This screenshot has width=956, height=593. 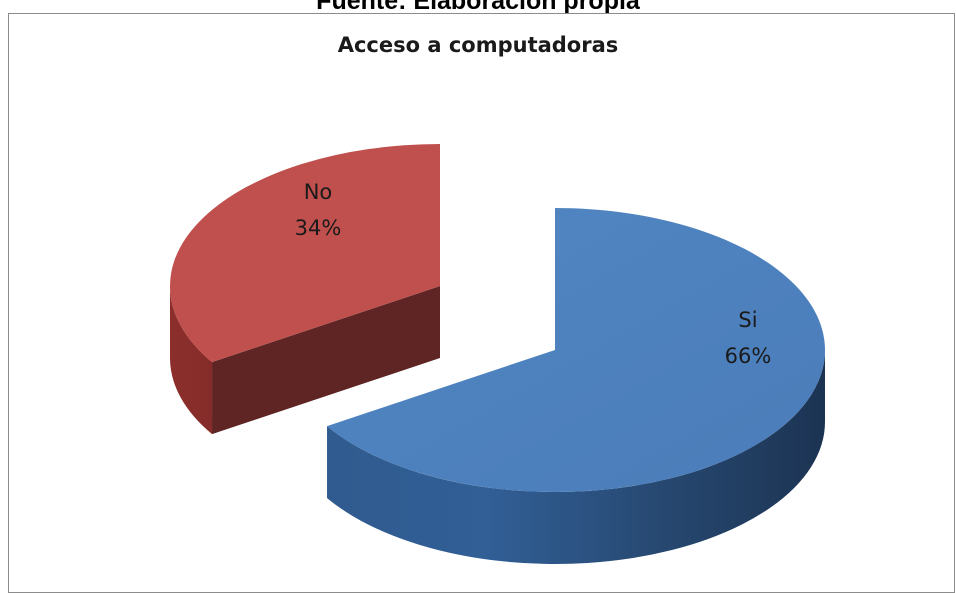 What do you see at coordinates (318, 228) in the screenshot?
I see `slice-percent-label: 34%` at bounding box center [318, 228].